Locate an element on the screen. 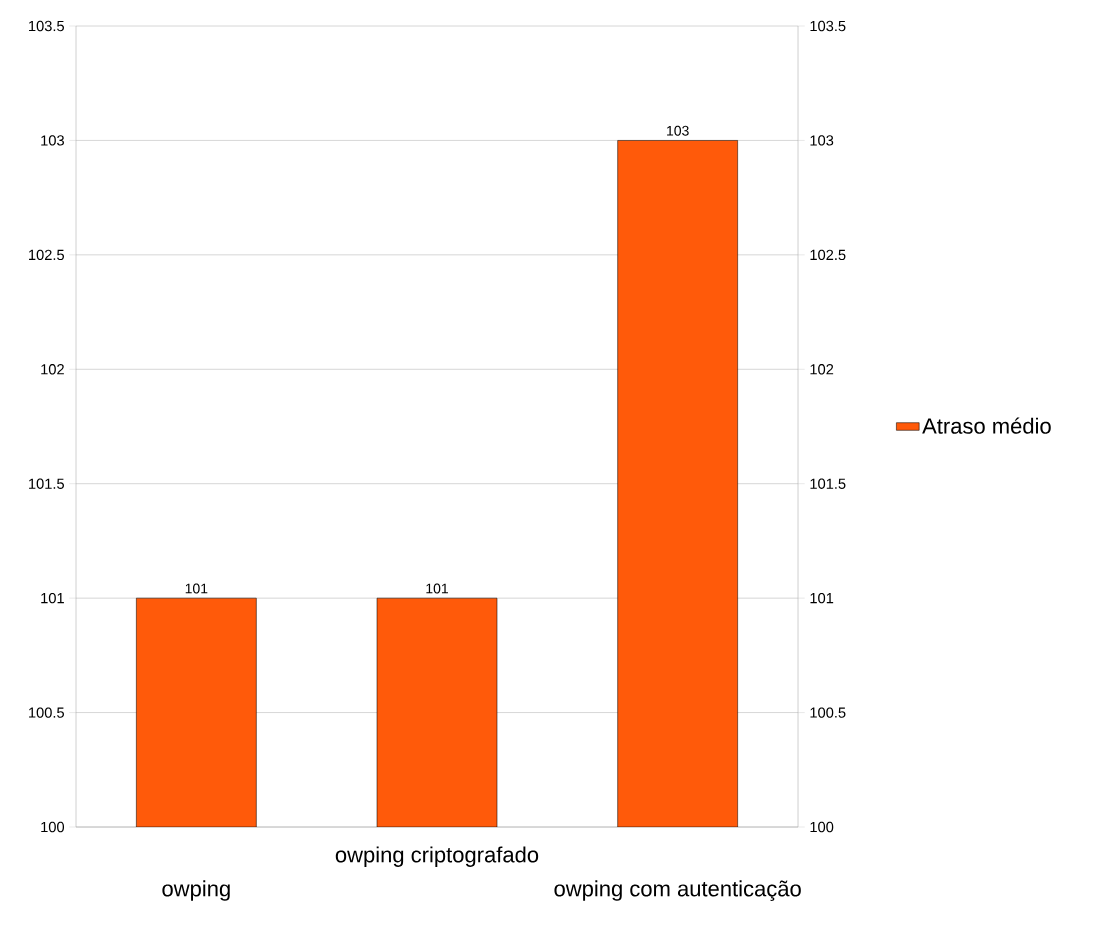 The height and width of the screenshot is (926, 1113). y2-tick-label: 101.5 is located at coordinates (828, 483).